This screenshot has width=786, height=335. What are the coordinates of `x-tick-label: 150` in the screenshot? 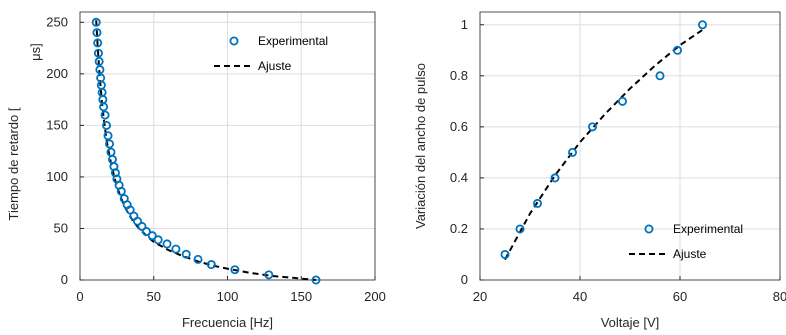 It's located at (301, 296).